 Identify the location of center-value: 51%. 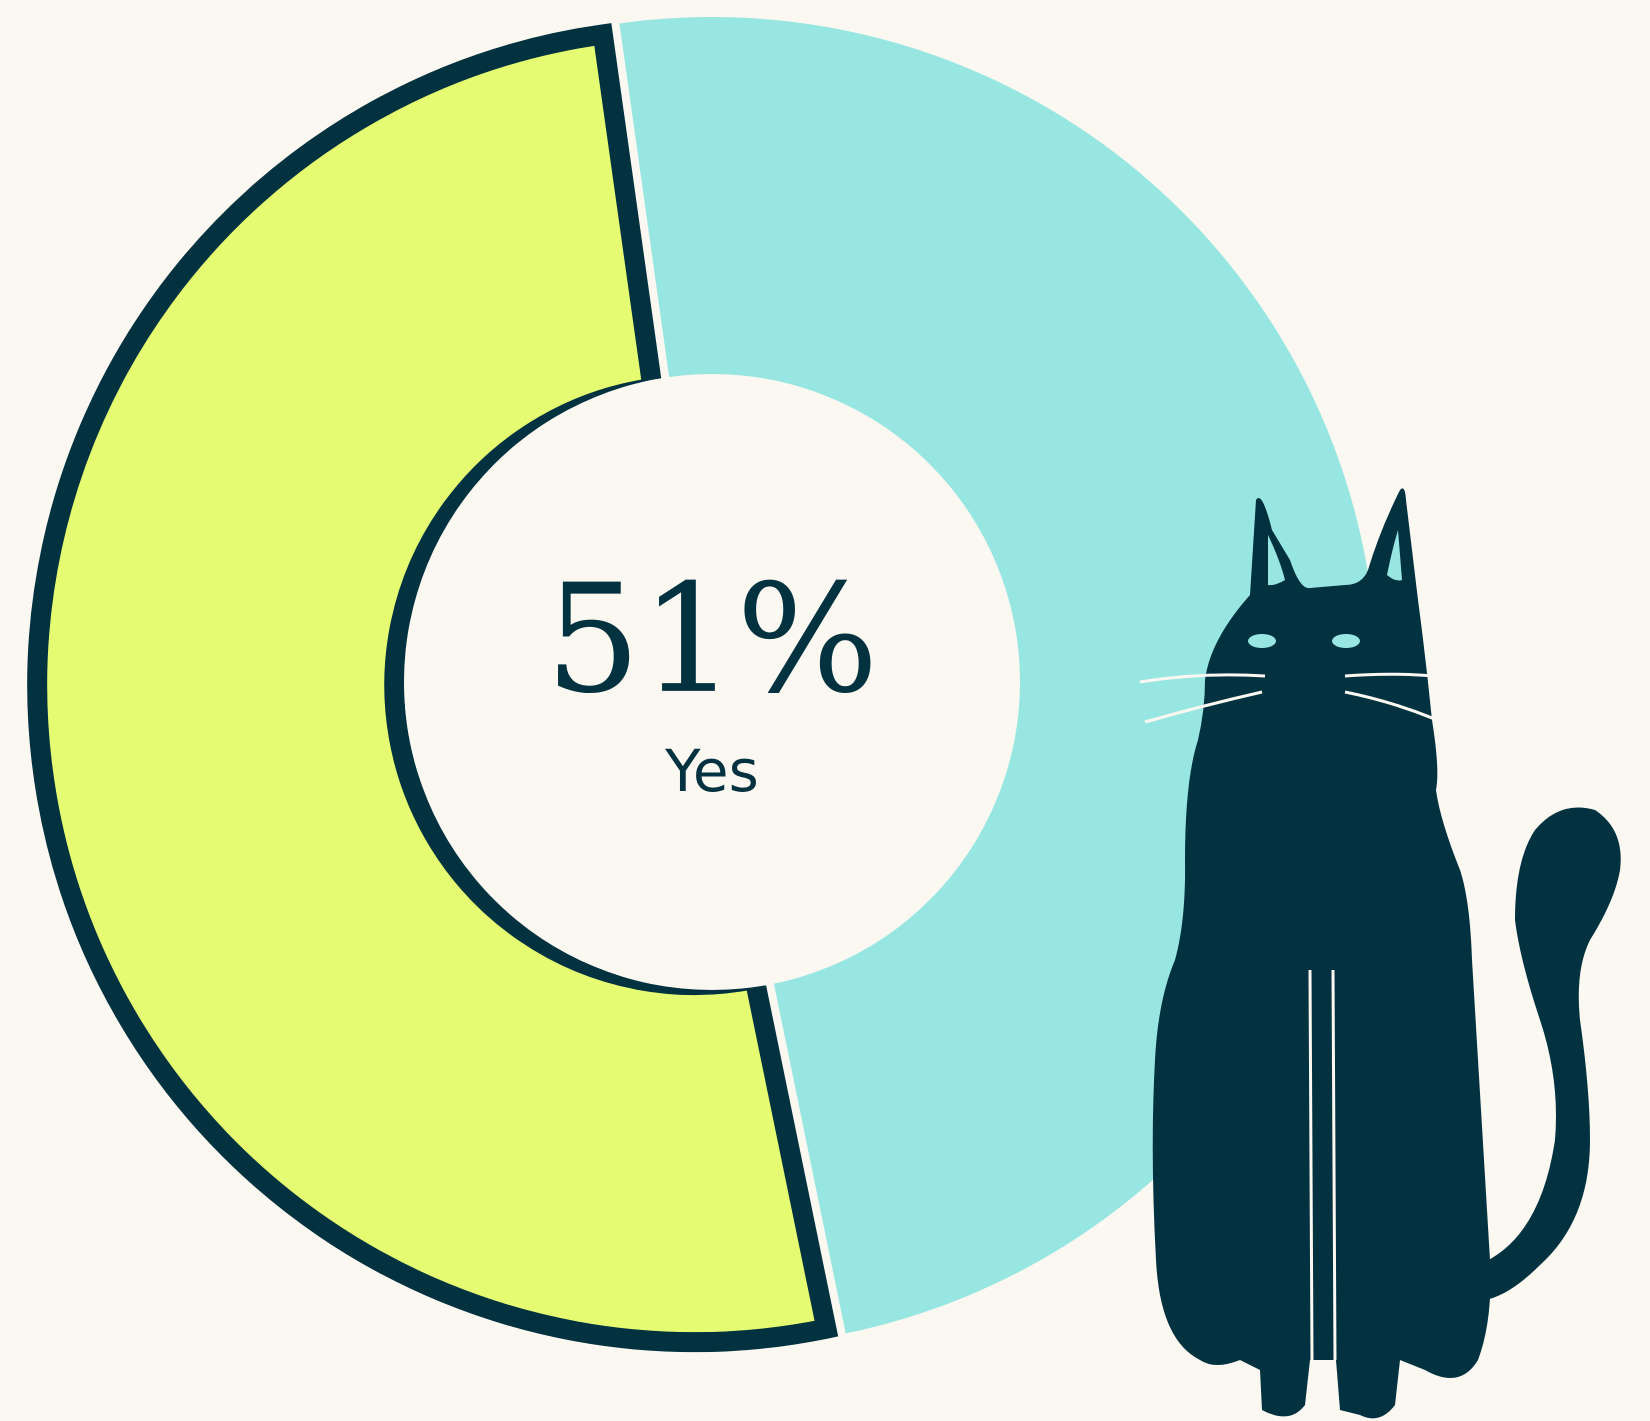
(711, 640).